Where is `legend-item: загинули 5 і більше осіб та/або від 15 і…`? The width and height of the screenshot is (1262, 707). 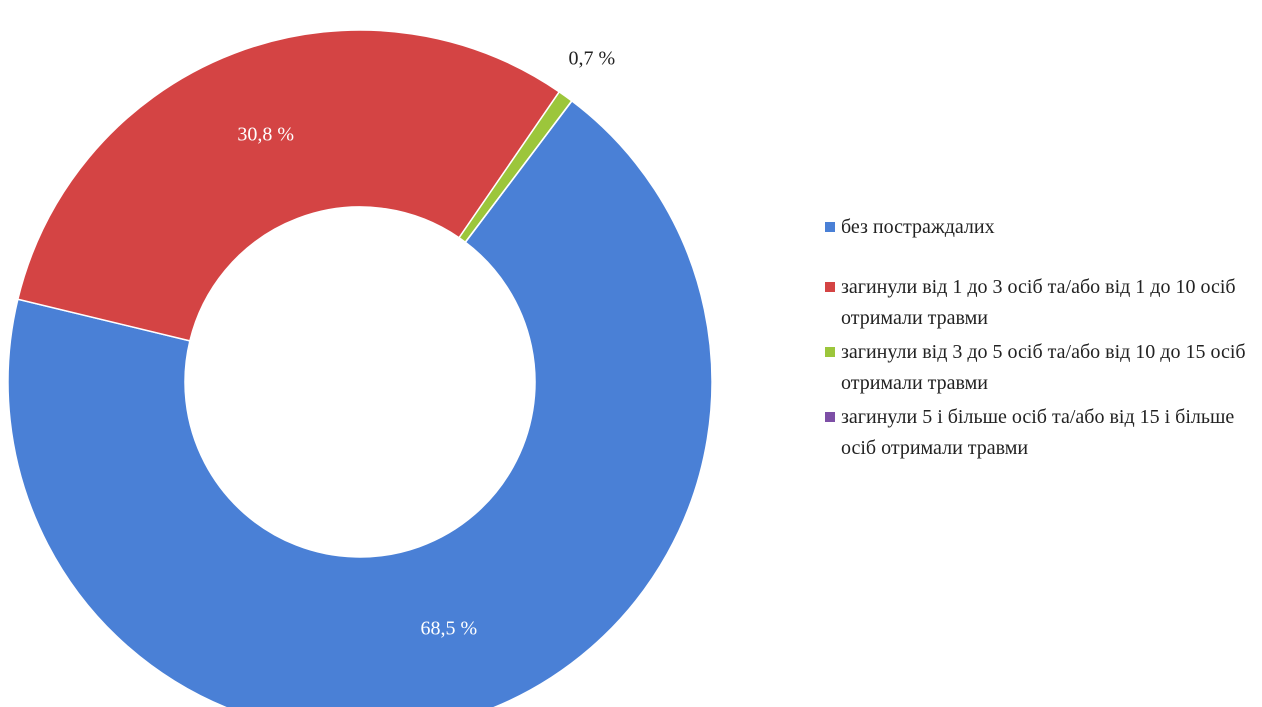 legend-item: загинули 5 і більше осіб та/або від 15 і… is located at coordinates (1040, 433).